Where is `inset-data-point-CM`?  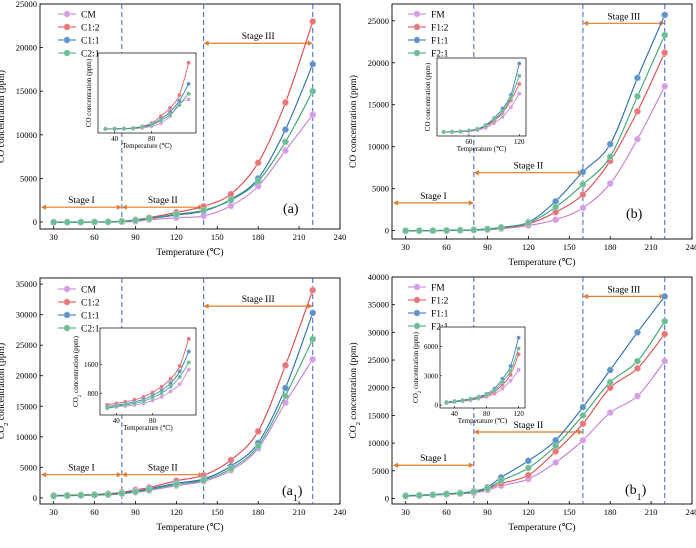
inset-data-point-CM is located at coordinates (161, 396).